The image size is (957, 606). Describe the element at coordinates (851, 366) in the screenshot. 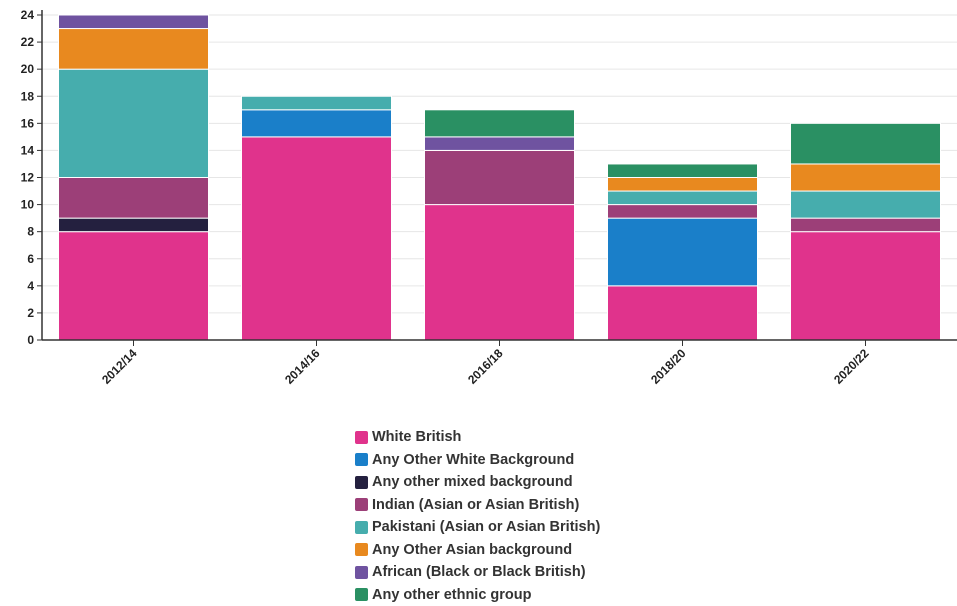

I see `x-tick-label: 2020/22` at that location.